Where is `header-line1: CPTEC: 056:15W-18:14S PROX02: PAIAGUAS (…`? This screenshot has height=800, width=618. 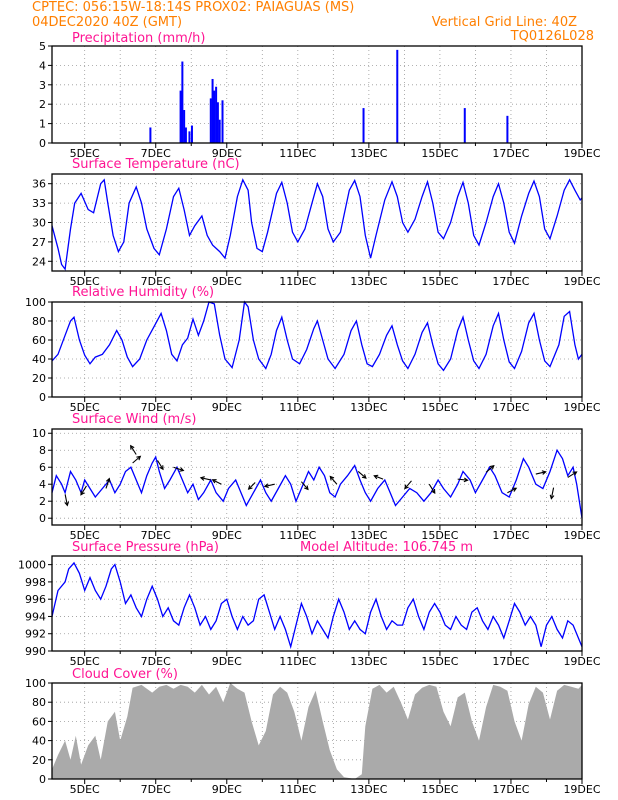 header-line1: CPTEC: 056:15W-18:14S PROX02: PAIAGUAS (… is located at coordinates (193, 7).